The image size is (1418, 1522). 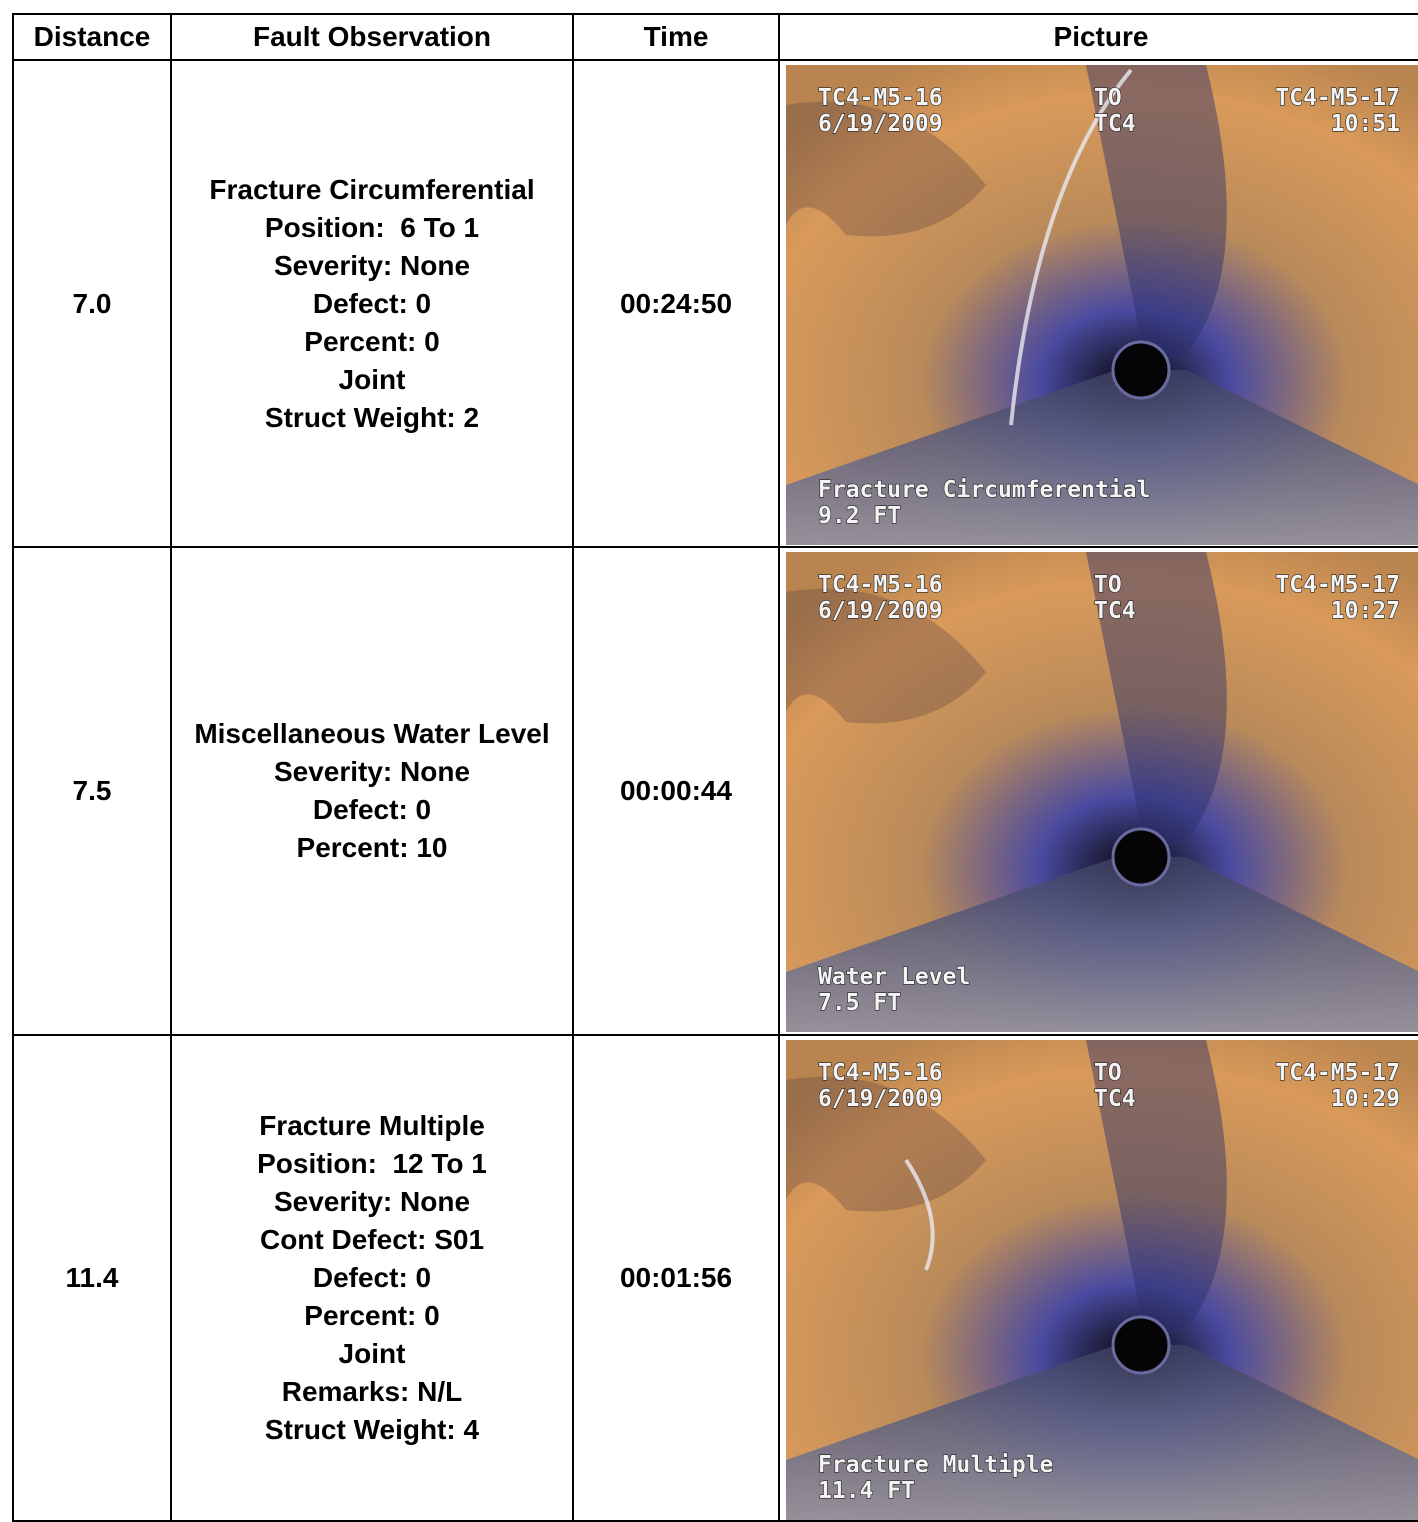 I want to click on distance-cell: 7.5, so click(x=92, y=791).